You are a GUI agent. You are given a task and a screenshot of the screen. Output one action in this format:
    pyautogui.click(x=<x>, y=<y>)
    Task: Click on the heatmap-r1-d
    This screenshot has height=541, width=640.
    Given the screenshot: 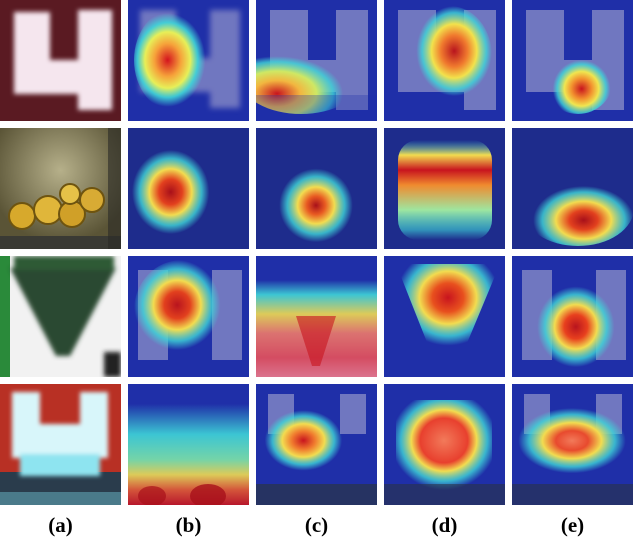 What is the action you would take?
    pyautogui.click(x=444, y=60)
    